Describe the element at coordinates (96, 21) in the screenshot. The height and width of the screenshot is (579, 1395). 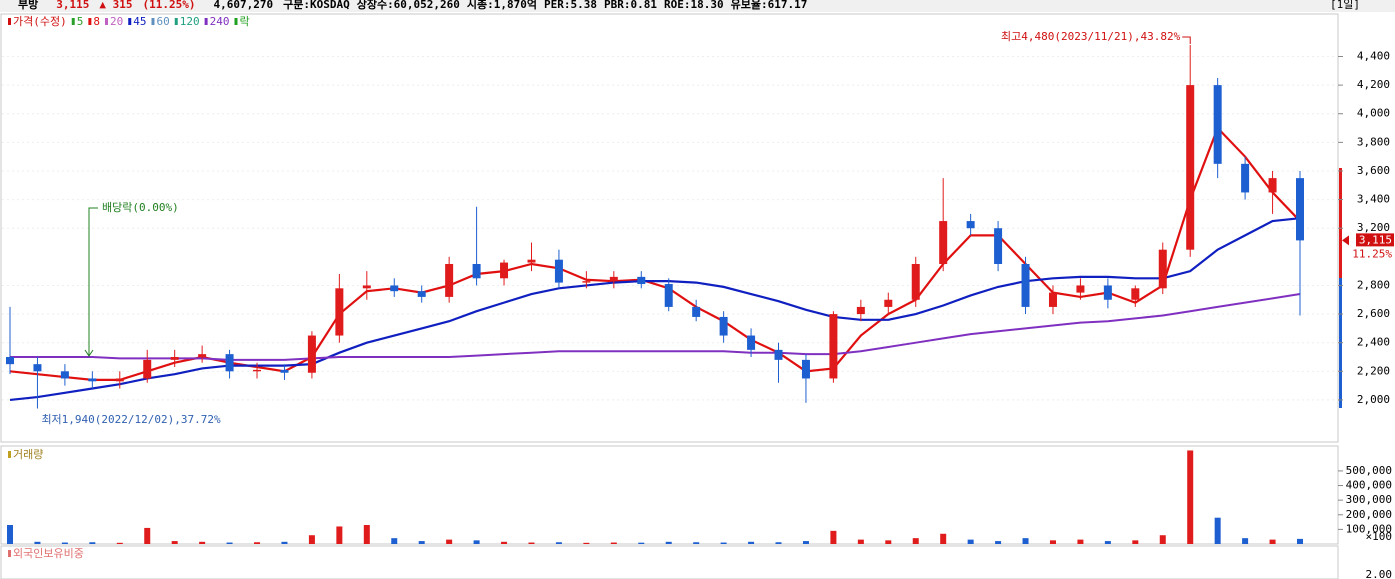
I see `legend-label: 8` at that location.